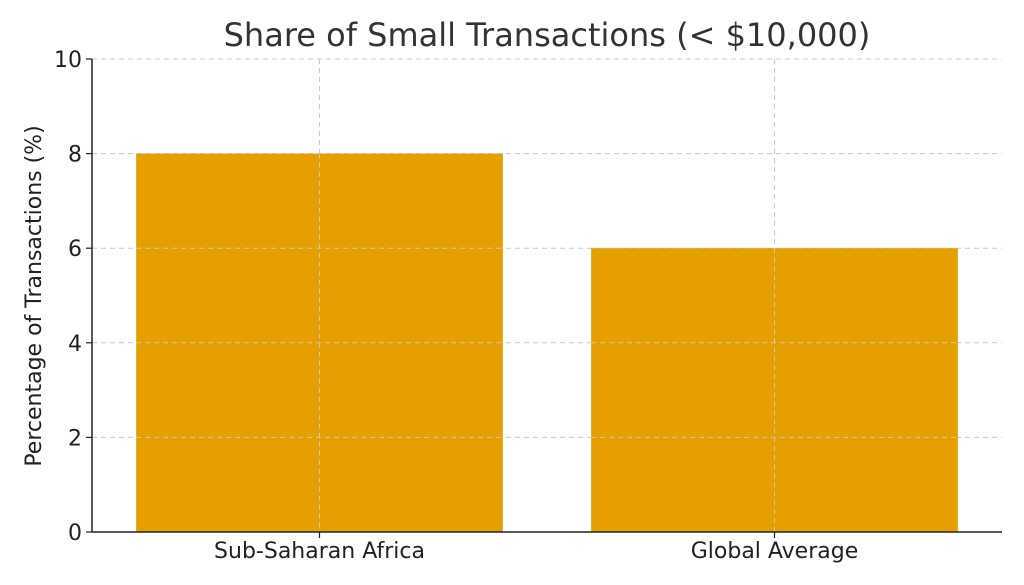  Describe the element at coordinates (73, 297) in the screenshot. I see `y-axis-ticks: 0 2 4 6 8 10` at that location.